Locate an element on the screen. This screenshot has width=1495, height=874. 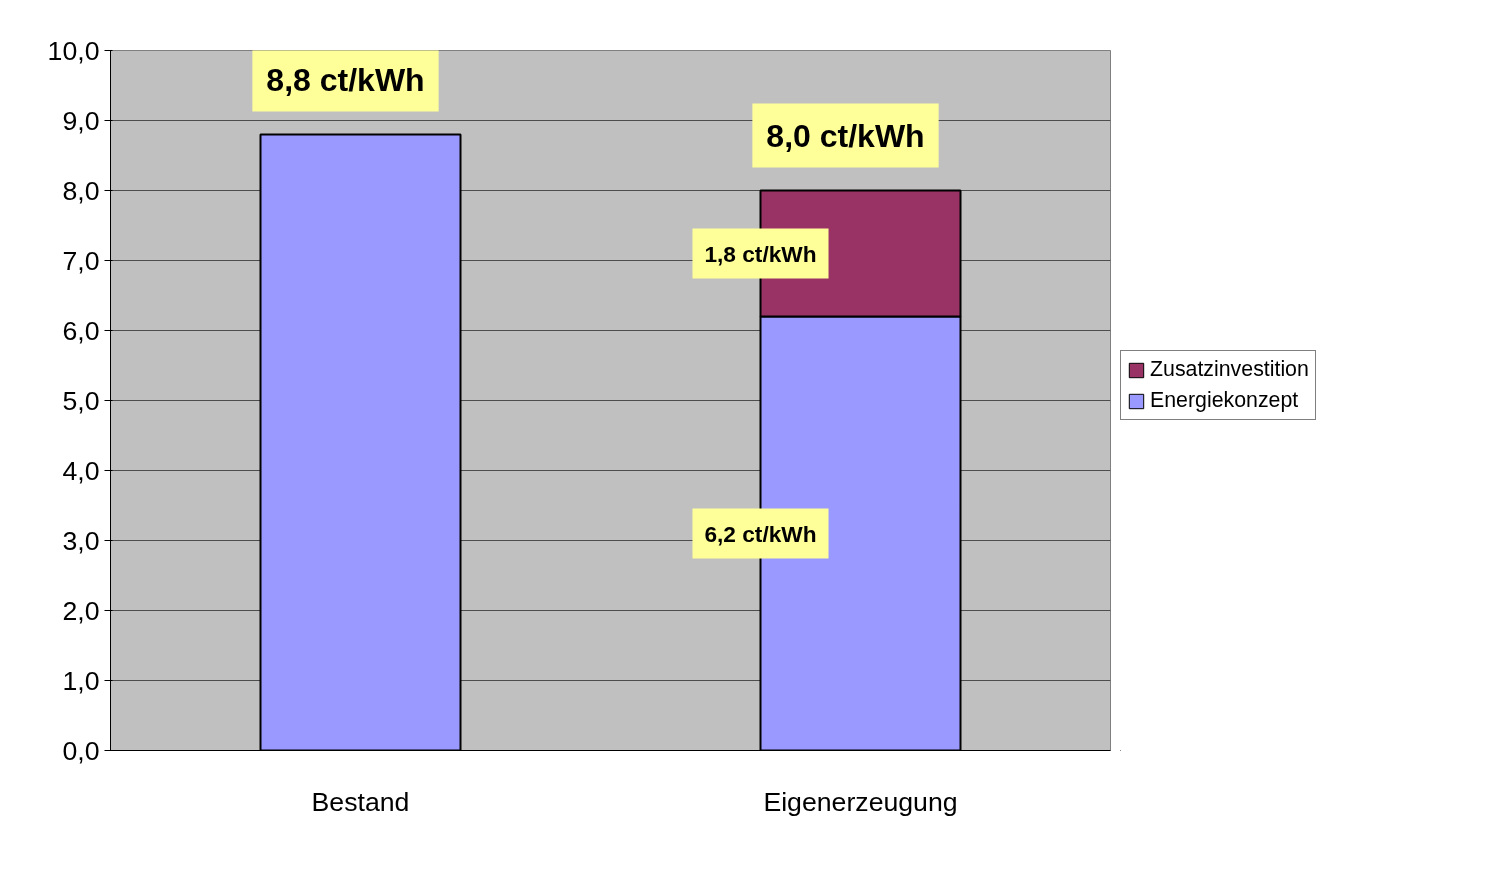
total-label: 8,8 ct/kWh is located at coordinates (345, 79).